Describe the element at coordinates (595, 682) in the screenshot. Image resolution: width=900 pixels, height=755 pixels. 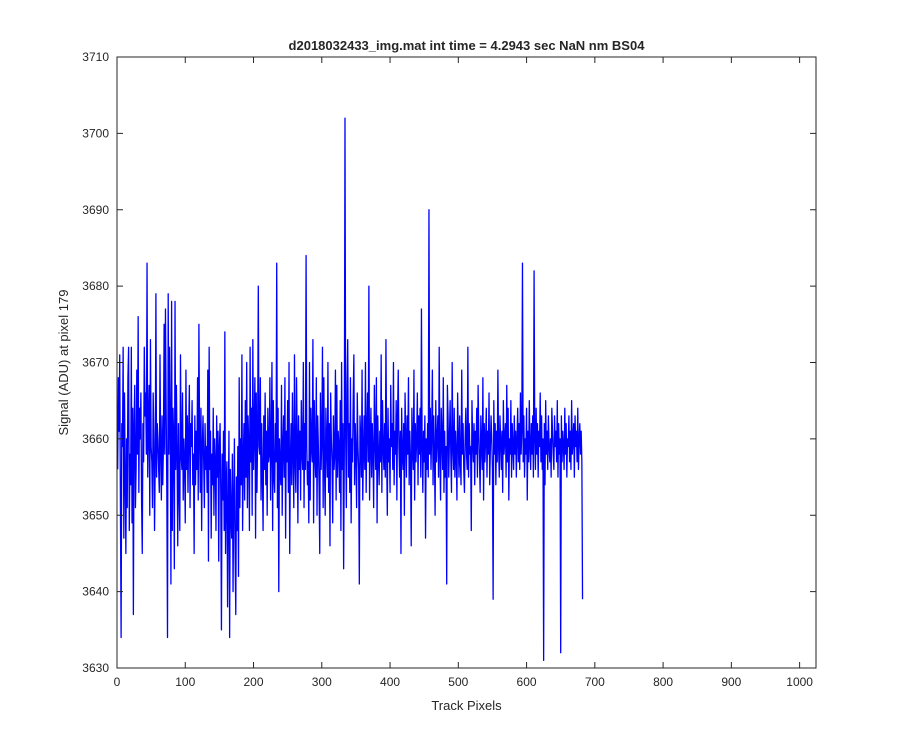
I see `x-tick-label: 700` at that location.